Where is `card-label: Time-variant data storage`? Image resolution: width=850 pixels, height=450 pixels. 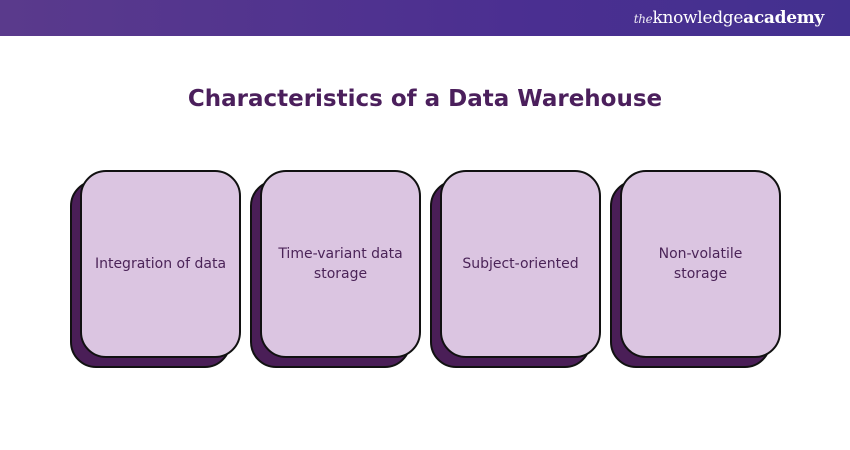
card-label: Time-variant data storage is located at coordinates (340, 264).